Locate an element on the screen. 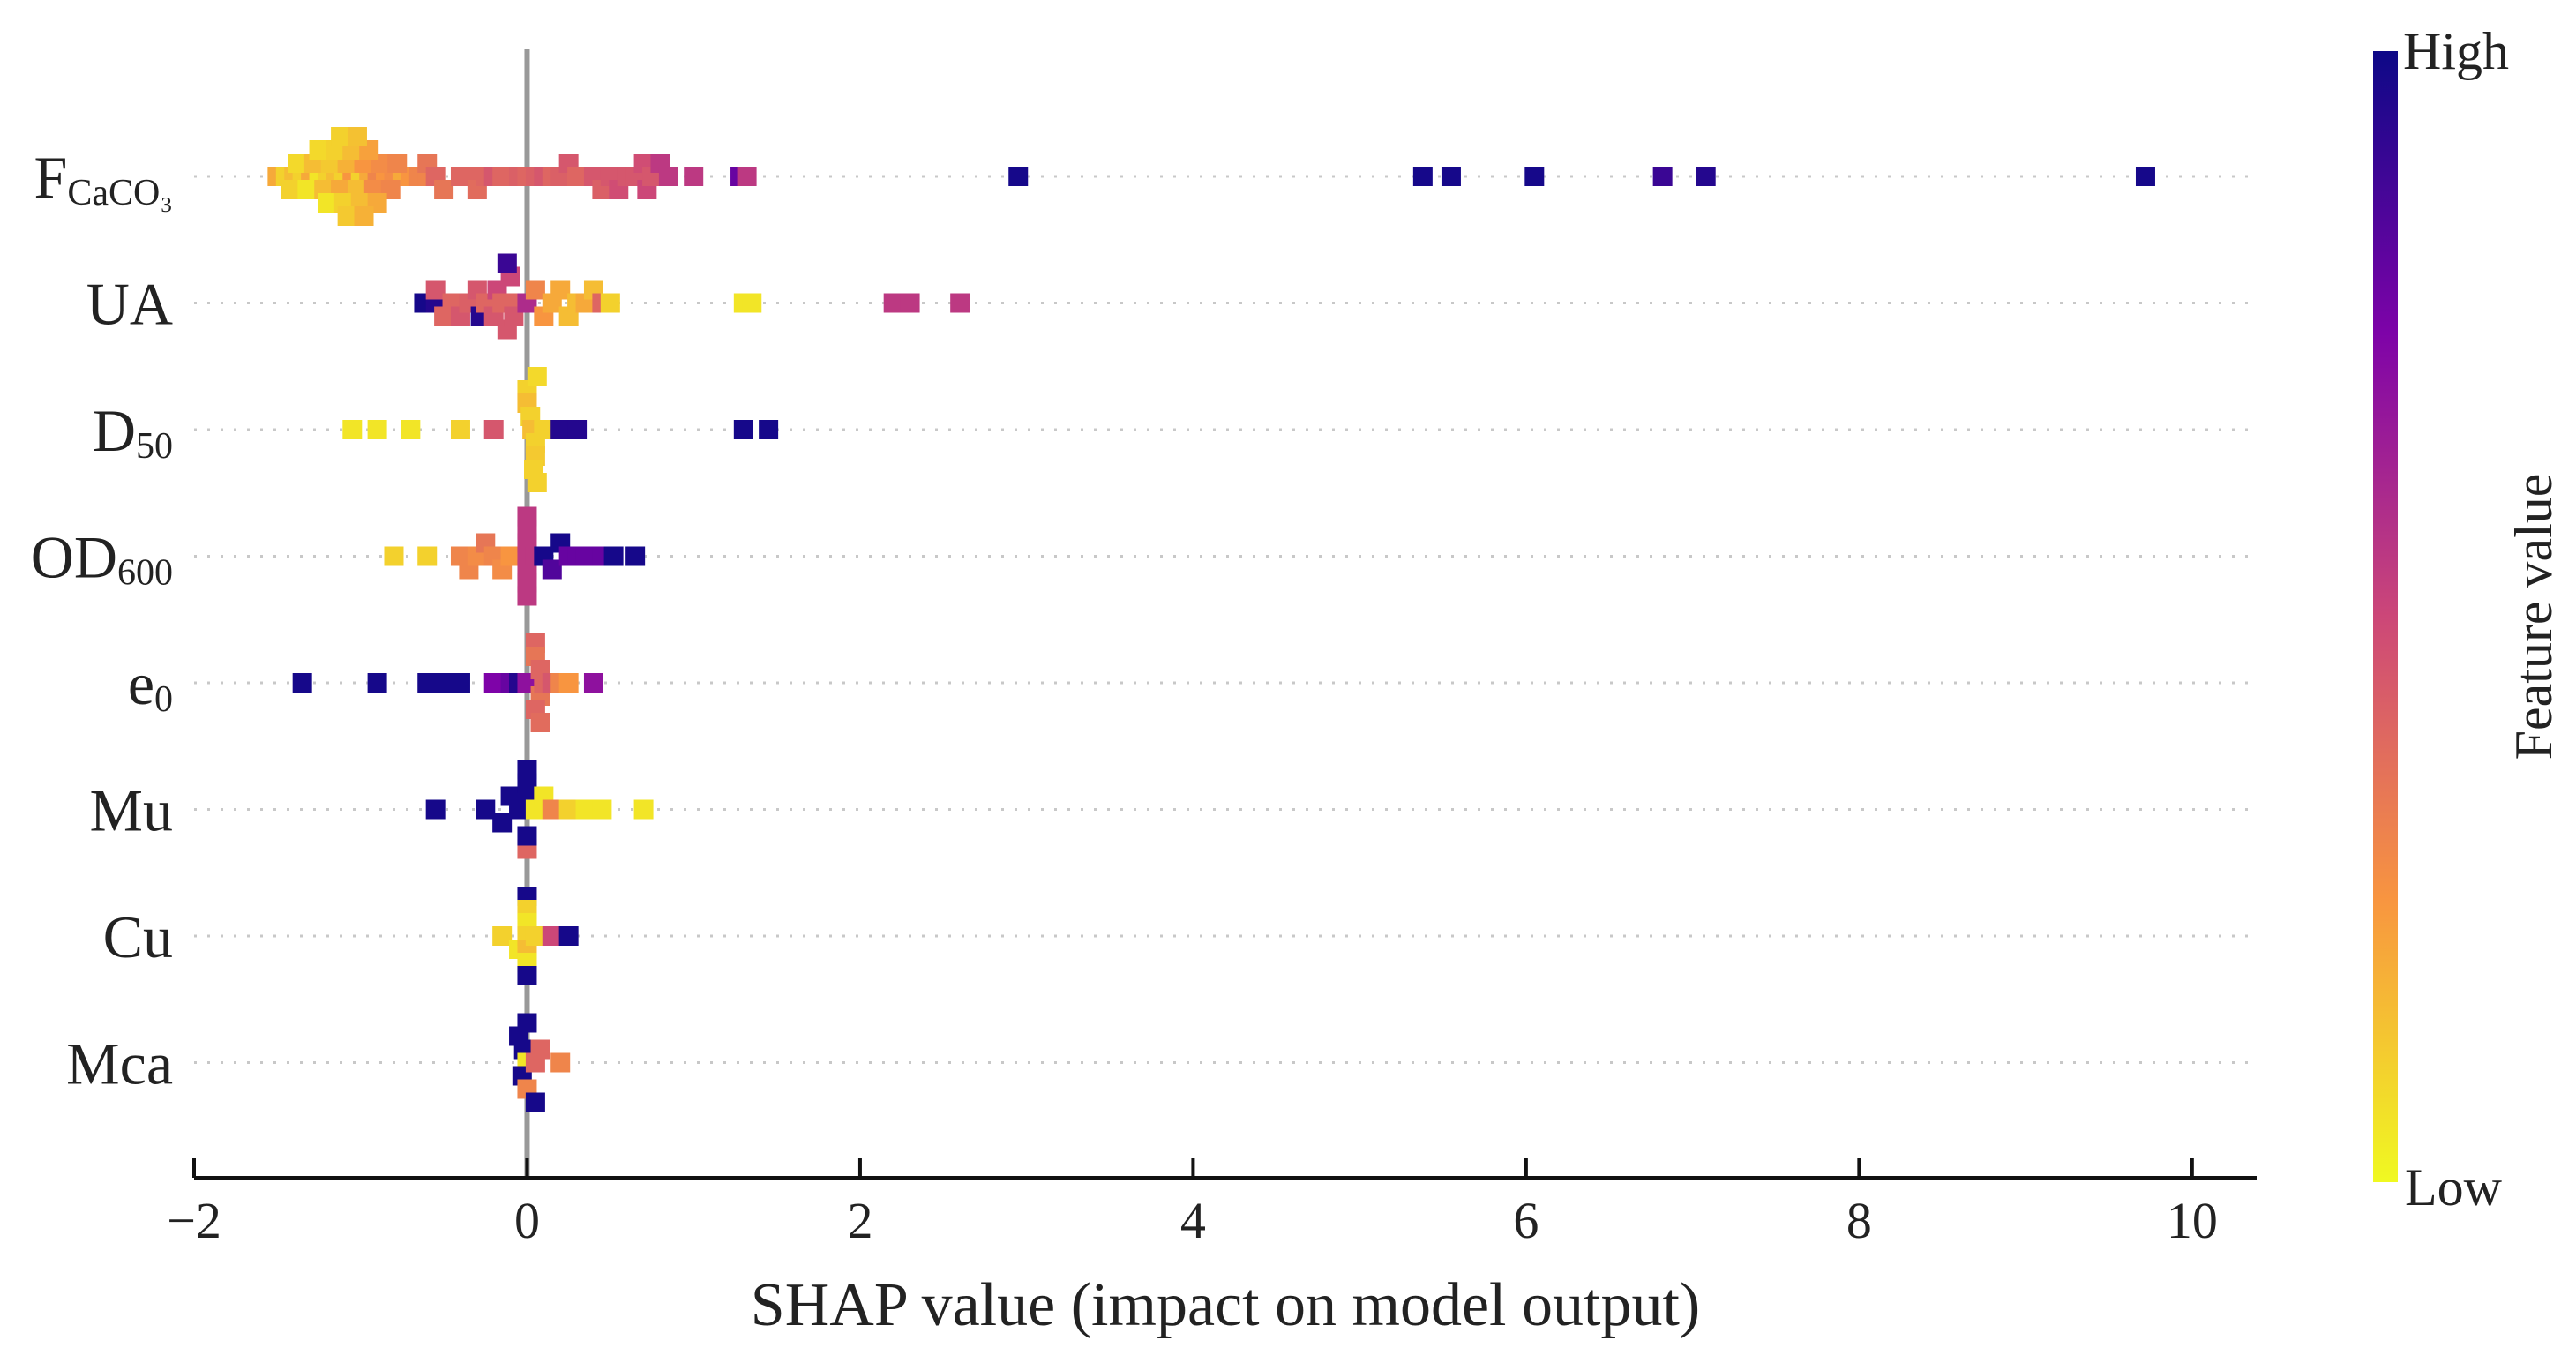 This screenshot has width=2576, height=1363. feature-label-od: OD600 is located at coordinates (102, 559).